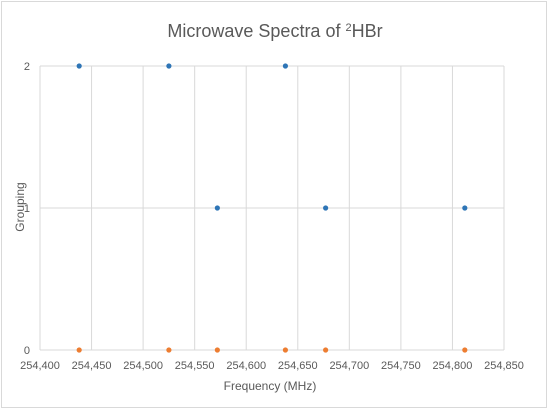  Describe the element at coordinates (453, 366) in the screenshot. I see `x-tick-label: 254,800` at that location.